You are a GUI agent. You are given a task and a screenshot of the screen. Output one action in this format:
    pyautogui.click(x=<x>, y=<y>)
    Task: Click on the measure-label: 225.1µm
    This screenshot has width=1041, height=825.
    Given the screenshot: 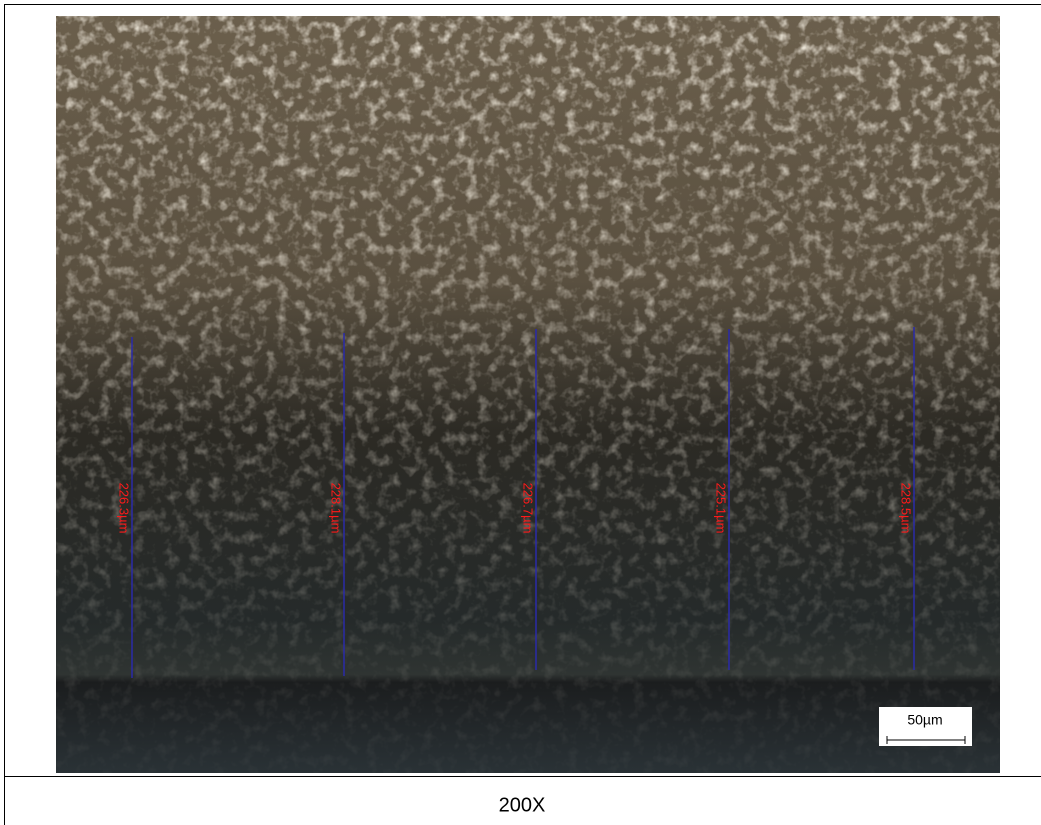 What is the action you would take?
    pyautogui.click(x=721, y=508)
    